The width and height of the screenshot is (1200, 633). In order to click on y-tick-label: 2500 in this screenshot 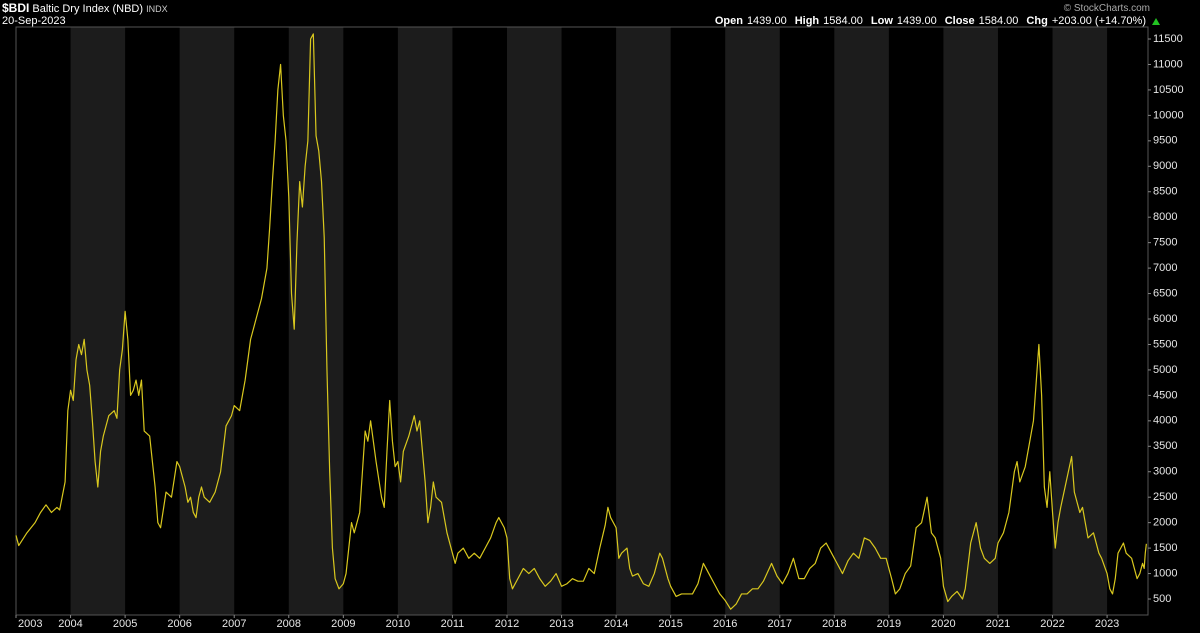, I will do `click(1165, 497)`.